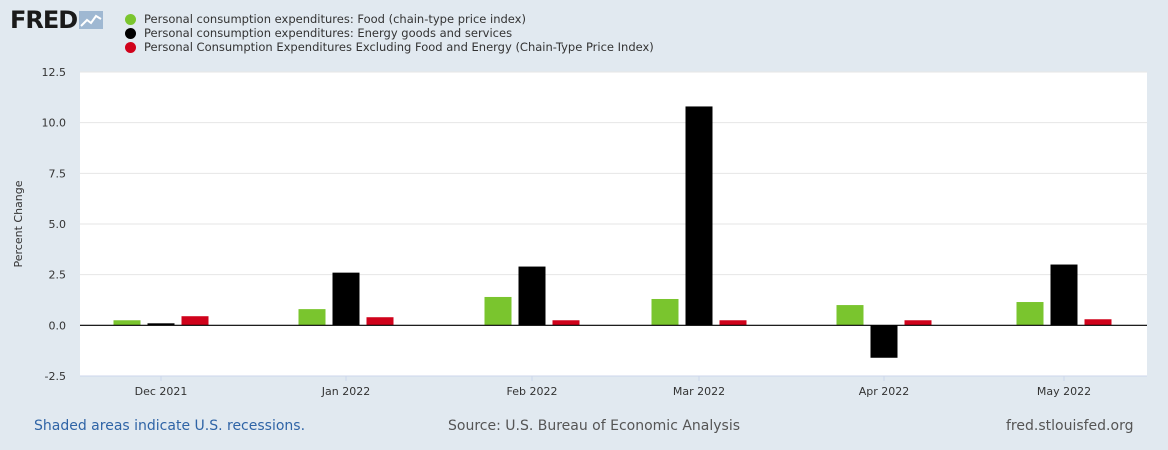 Image resolution: width=1168 pixels, height=450 pixels. What do you see at coordinates (1070, 426) in the screenshot?
I see `site-url: fred.stlouisfed.org` at bounding box center [1070, 426].